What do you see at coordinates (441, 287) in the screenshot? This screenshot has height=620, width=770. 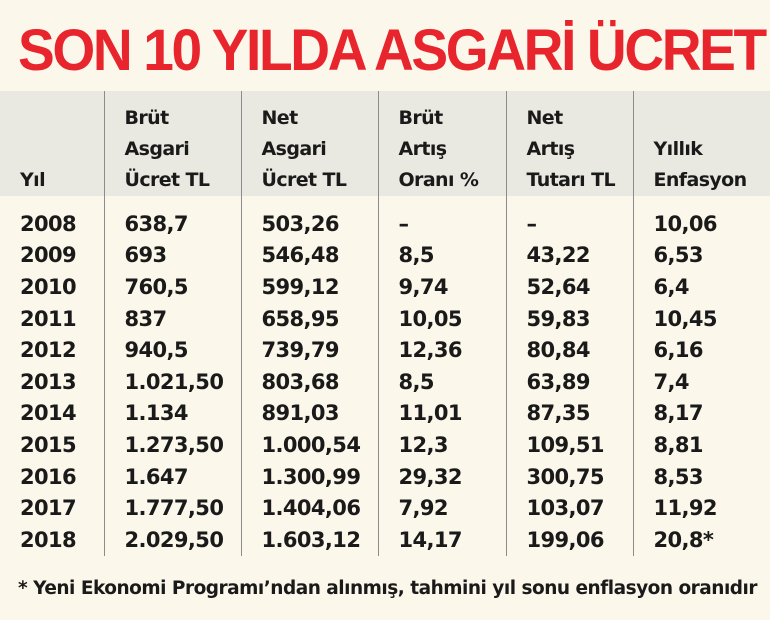 I see `cell-gross-increase-rate: 9,74` at bounding box center [441, 287].